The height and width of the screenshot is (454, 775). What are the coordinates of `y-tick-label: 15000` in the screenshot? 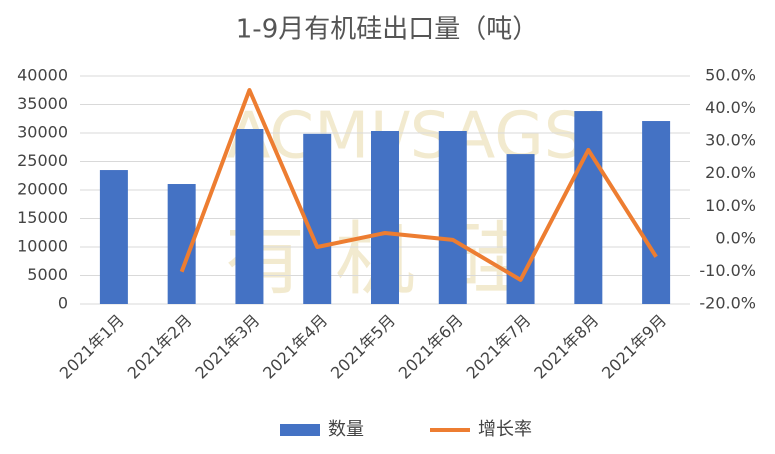 It's located at (42, 217).